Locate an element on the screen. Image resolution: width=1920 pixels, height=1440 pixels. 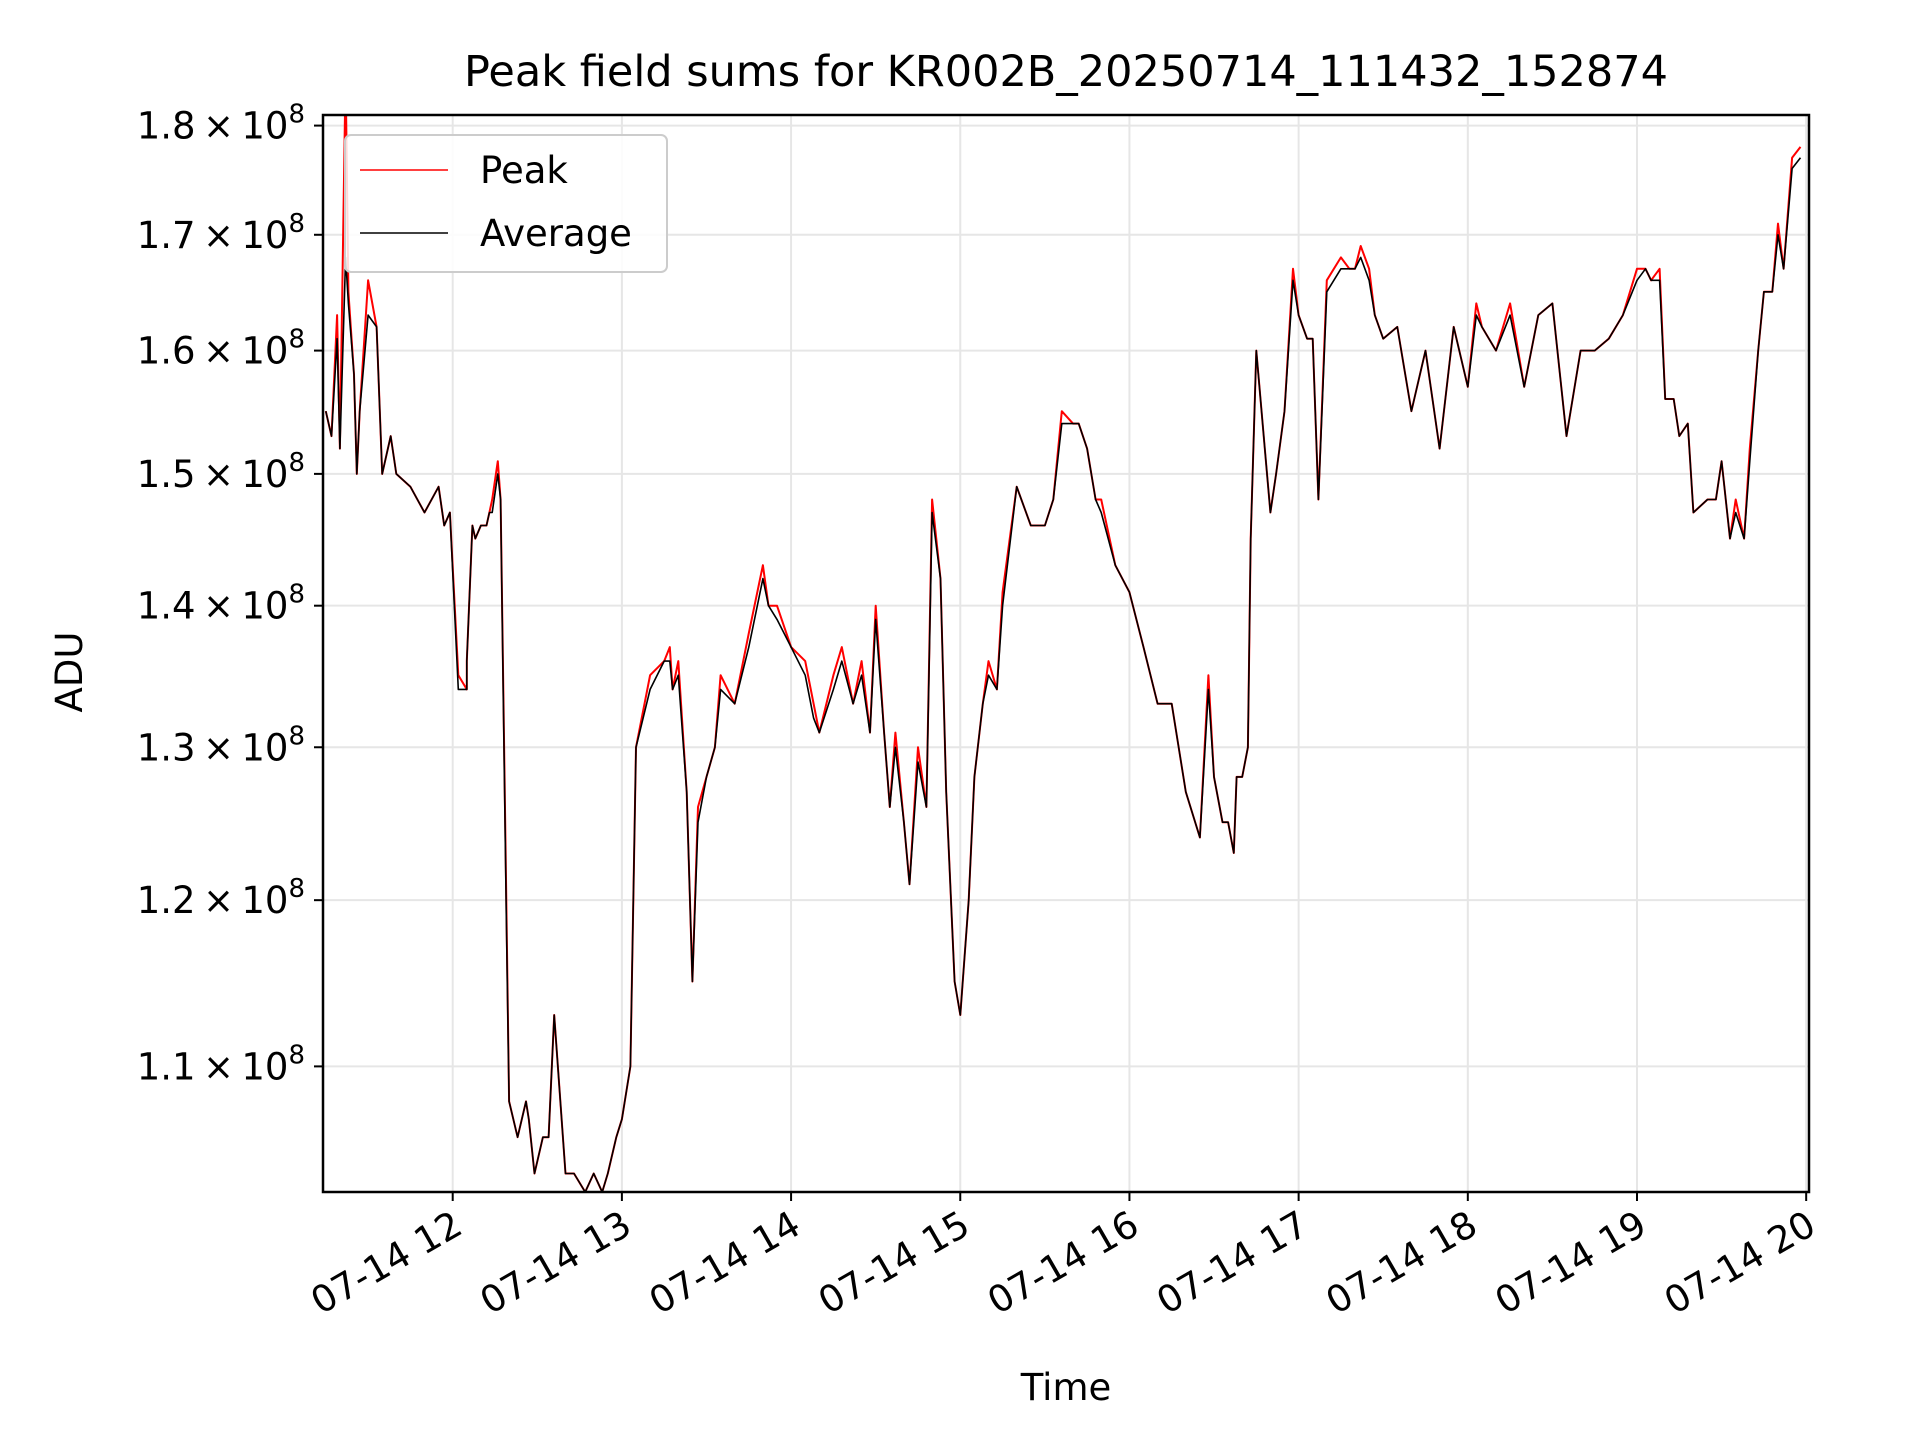
y-tick-label: 1.7 × 108 is located at coordinates (221, 233).